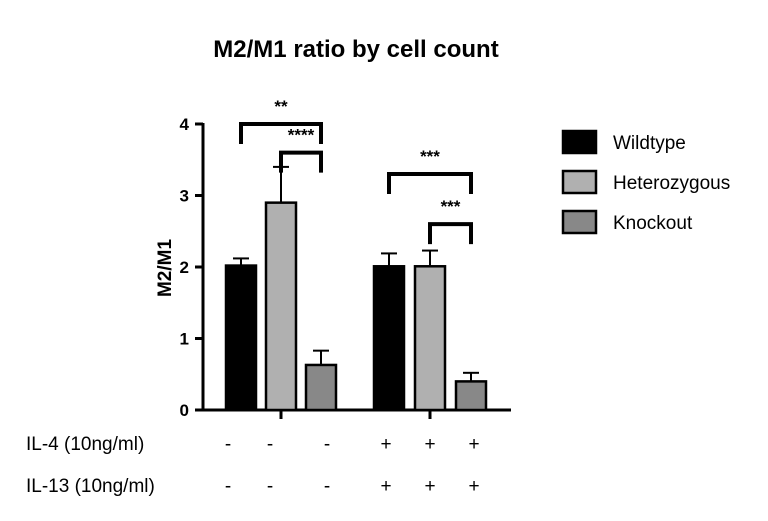  Describe the element at coordinates (356, 171) in the screenshot. I see `significance-brackets: ************` at that location.